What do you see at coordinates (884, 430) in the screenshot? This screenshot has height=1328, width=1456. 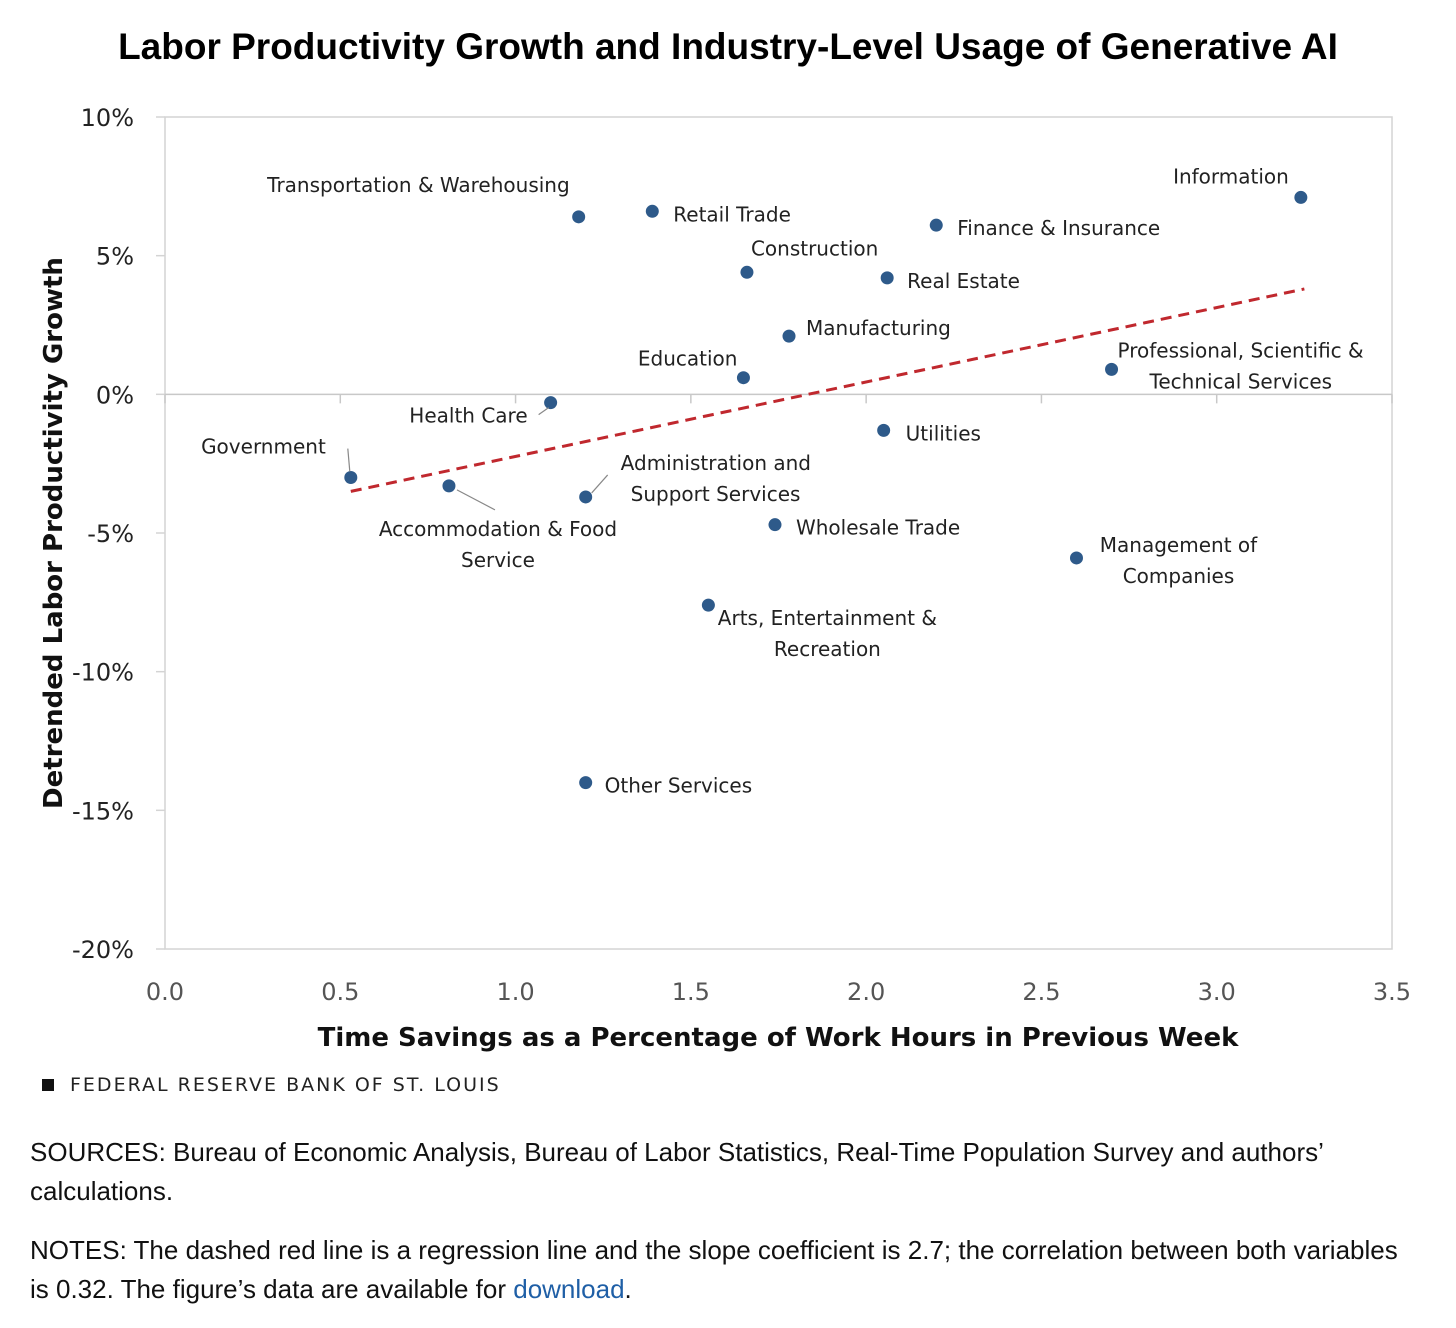 I see `data-point-utilities` at bounding box center [884, 430].